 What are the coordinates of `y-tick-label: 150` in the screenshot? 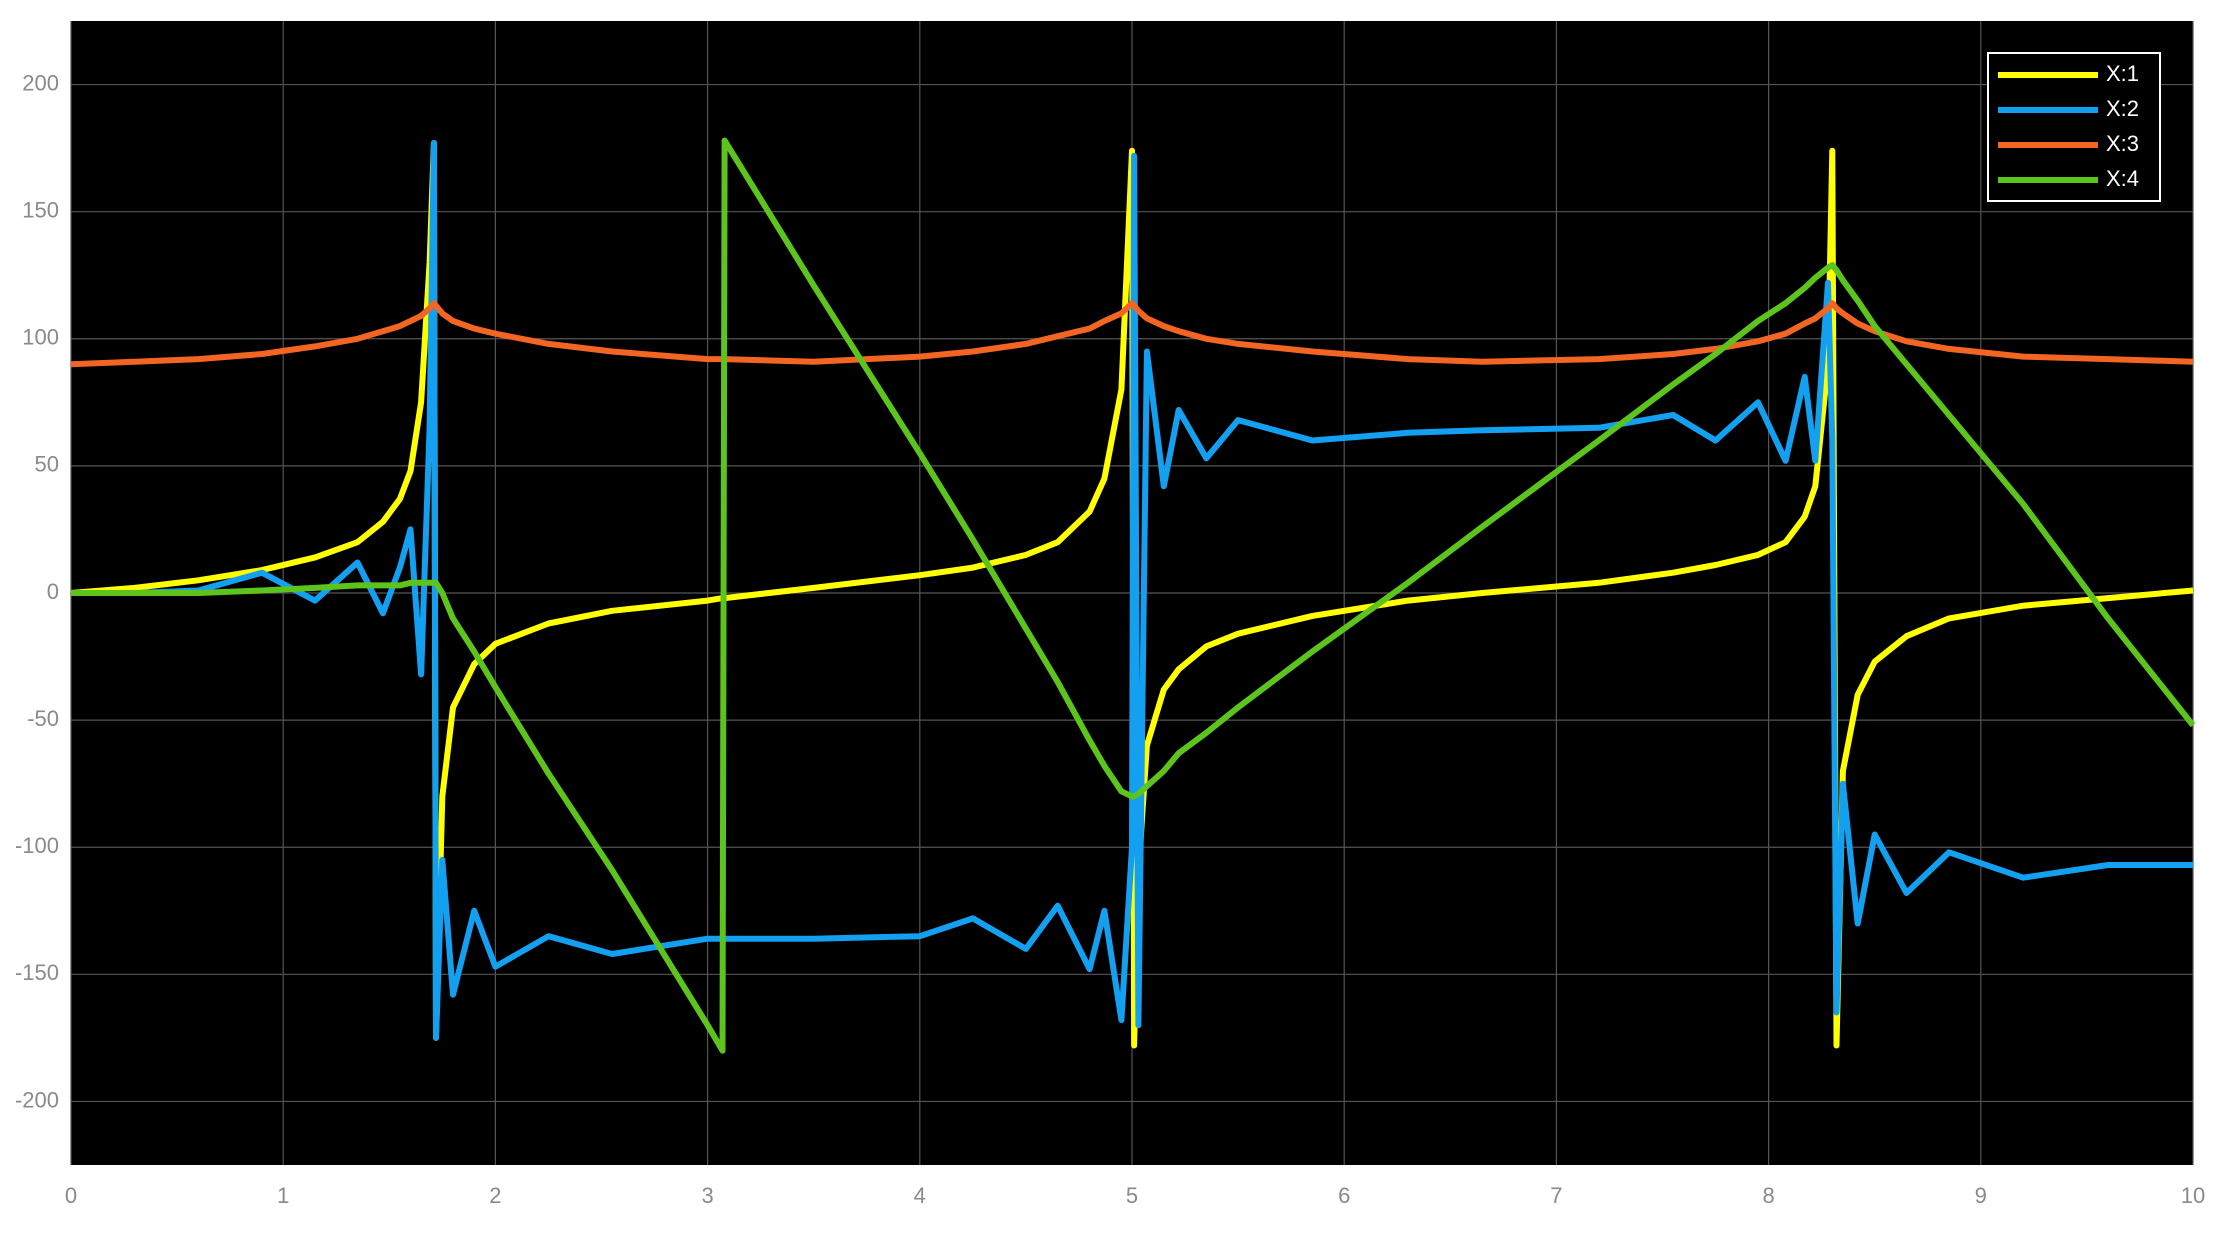 It's located at (40, 209).